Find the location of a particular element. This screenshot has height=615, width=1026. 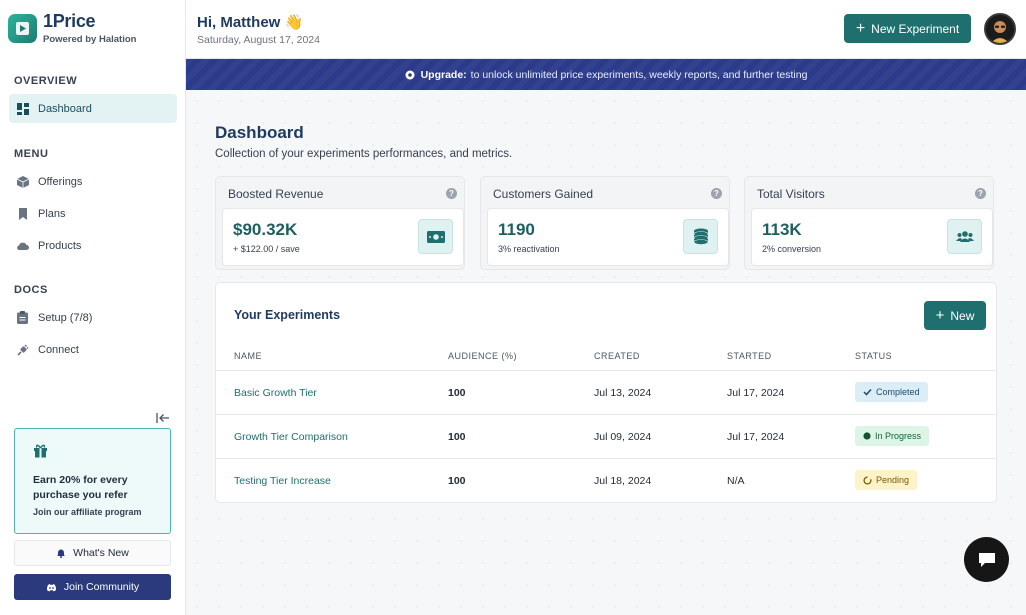

section-title-menu: MENU is located at coordinates (31, 154).